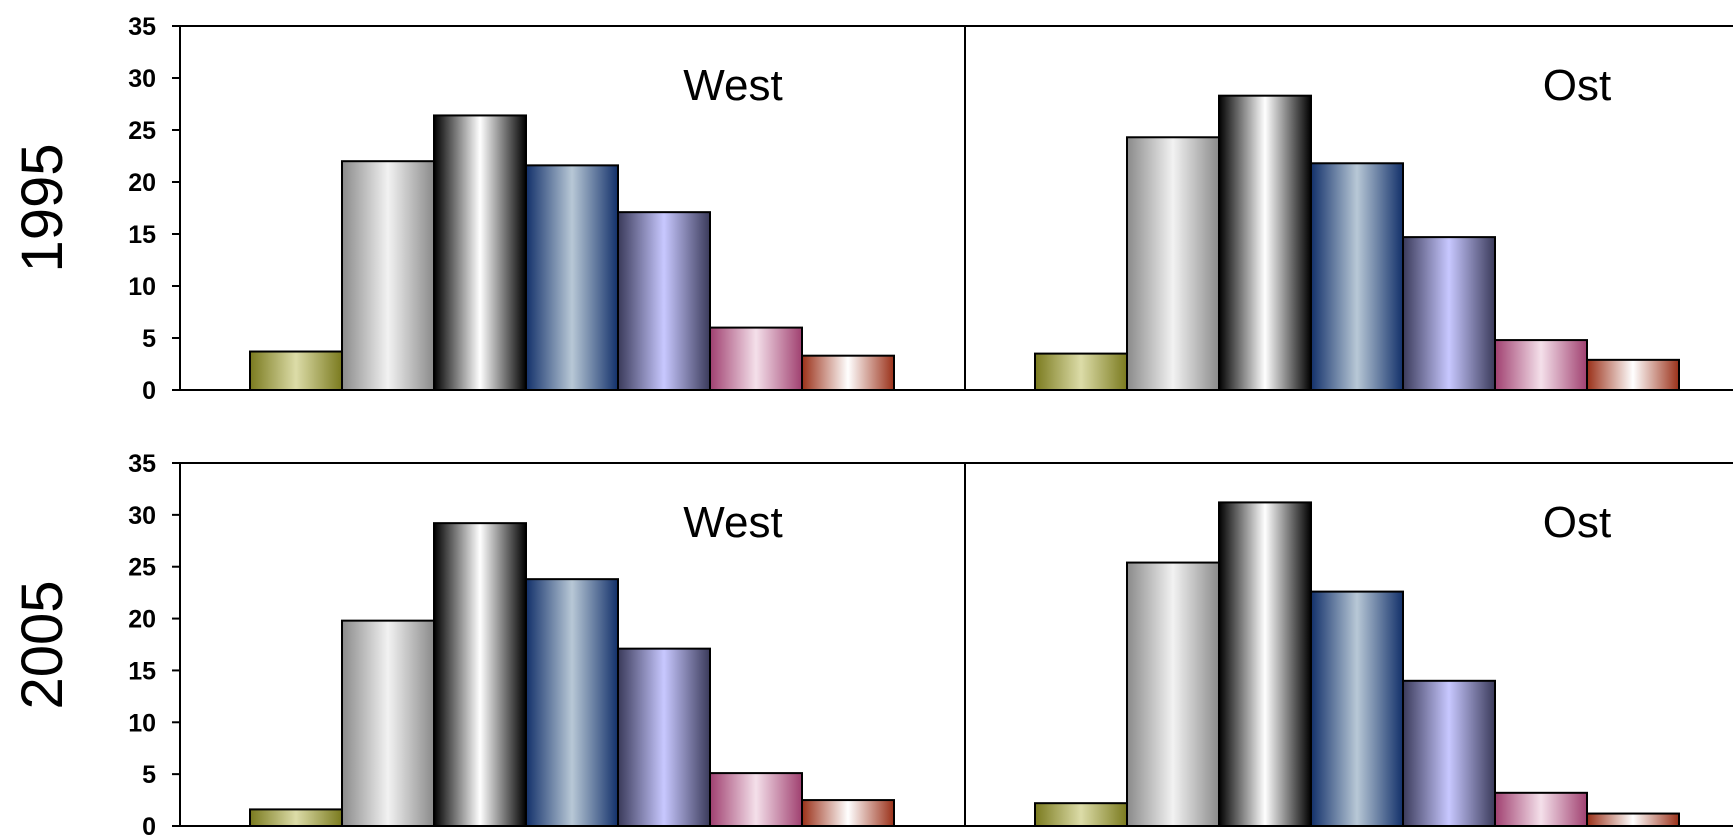  I want to click on row-year-label: 1995, so click(42, 207).